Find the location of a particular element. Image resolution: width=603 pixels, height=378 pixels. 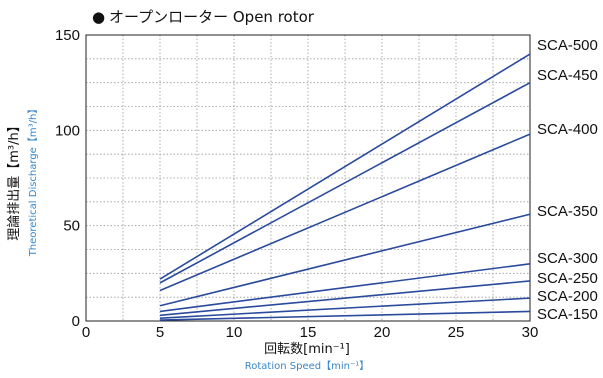

x-tick-label: 10 is located at coordinates (234, 332).